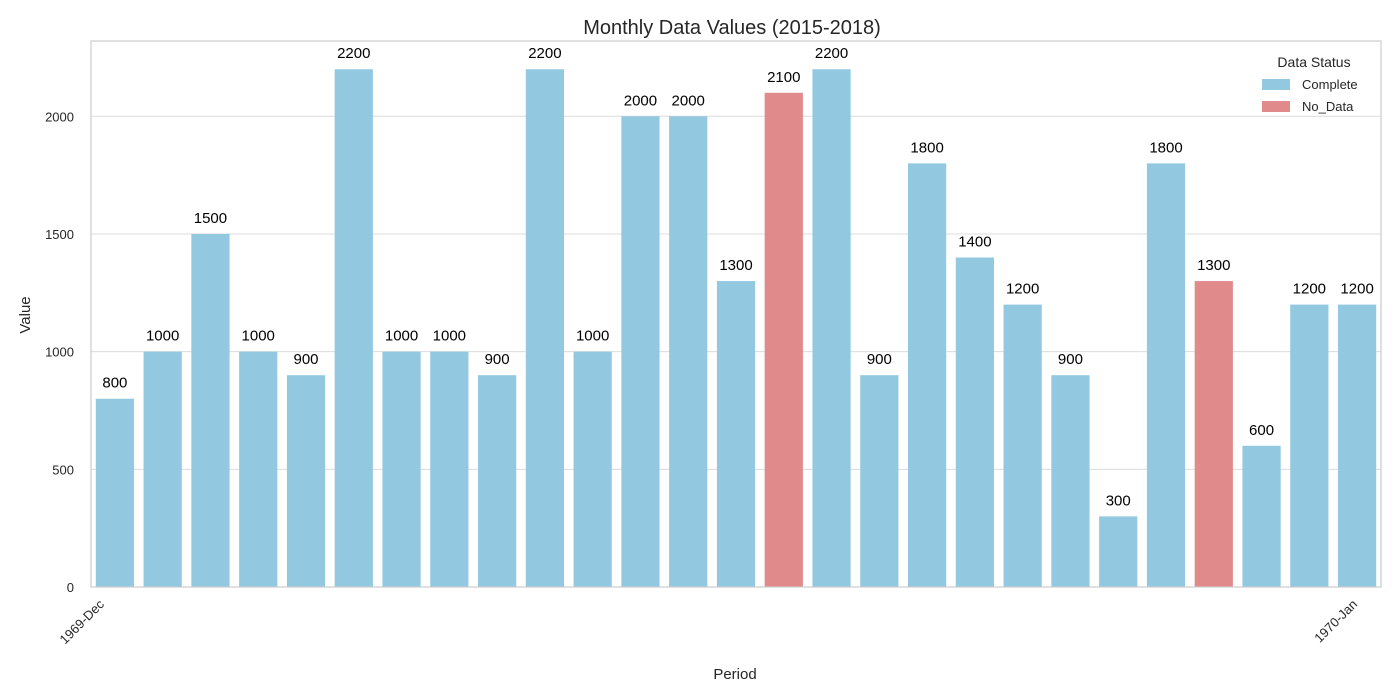 The height and width of the screenshot is (700, 1400). What do you see at coordinates (734, 674) in the screenshot?
I see `x-axis-label: Period` at bounding box center [734, 674].